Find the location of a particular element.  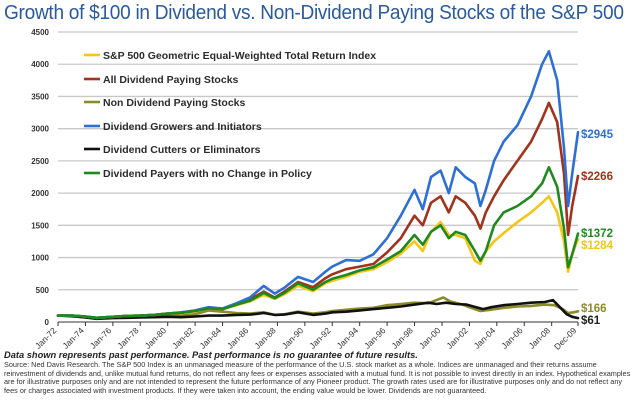

x-tick-label: Jan-06 is located at coordinates (512, 337).